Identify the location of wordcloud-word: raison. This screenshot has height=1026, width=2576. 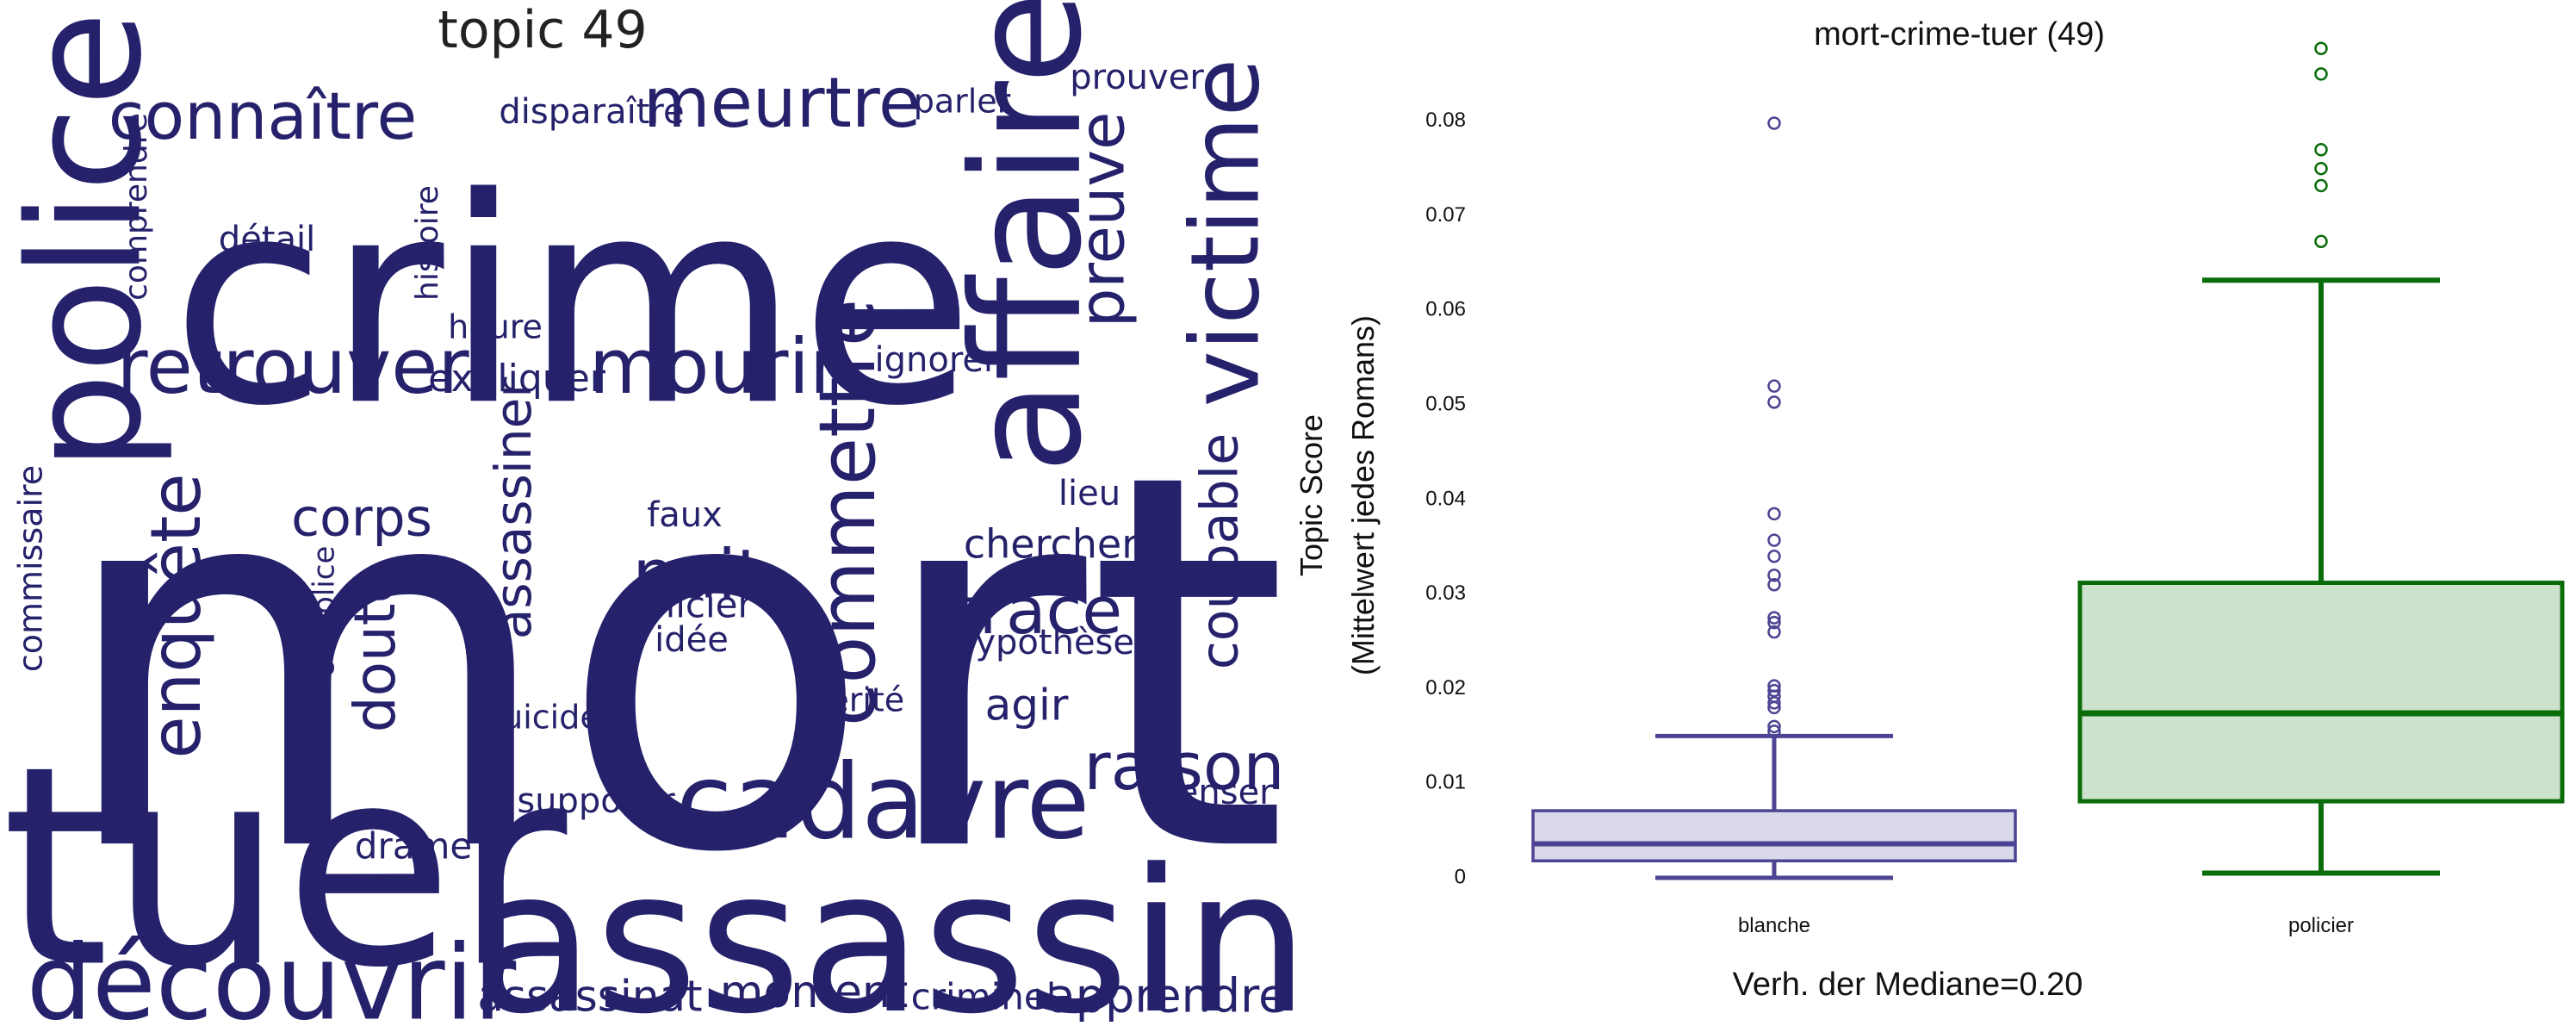
(1183, 766).